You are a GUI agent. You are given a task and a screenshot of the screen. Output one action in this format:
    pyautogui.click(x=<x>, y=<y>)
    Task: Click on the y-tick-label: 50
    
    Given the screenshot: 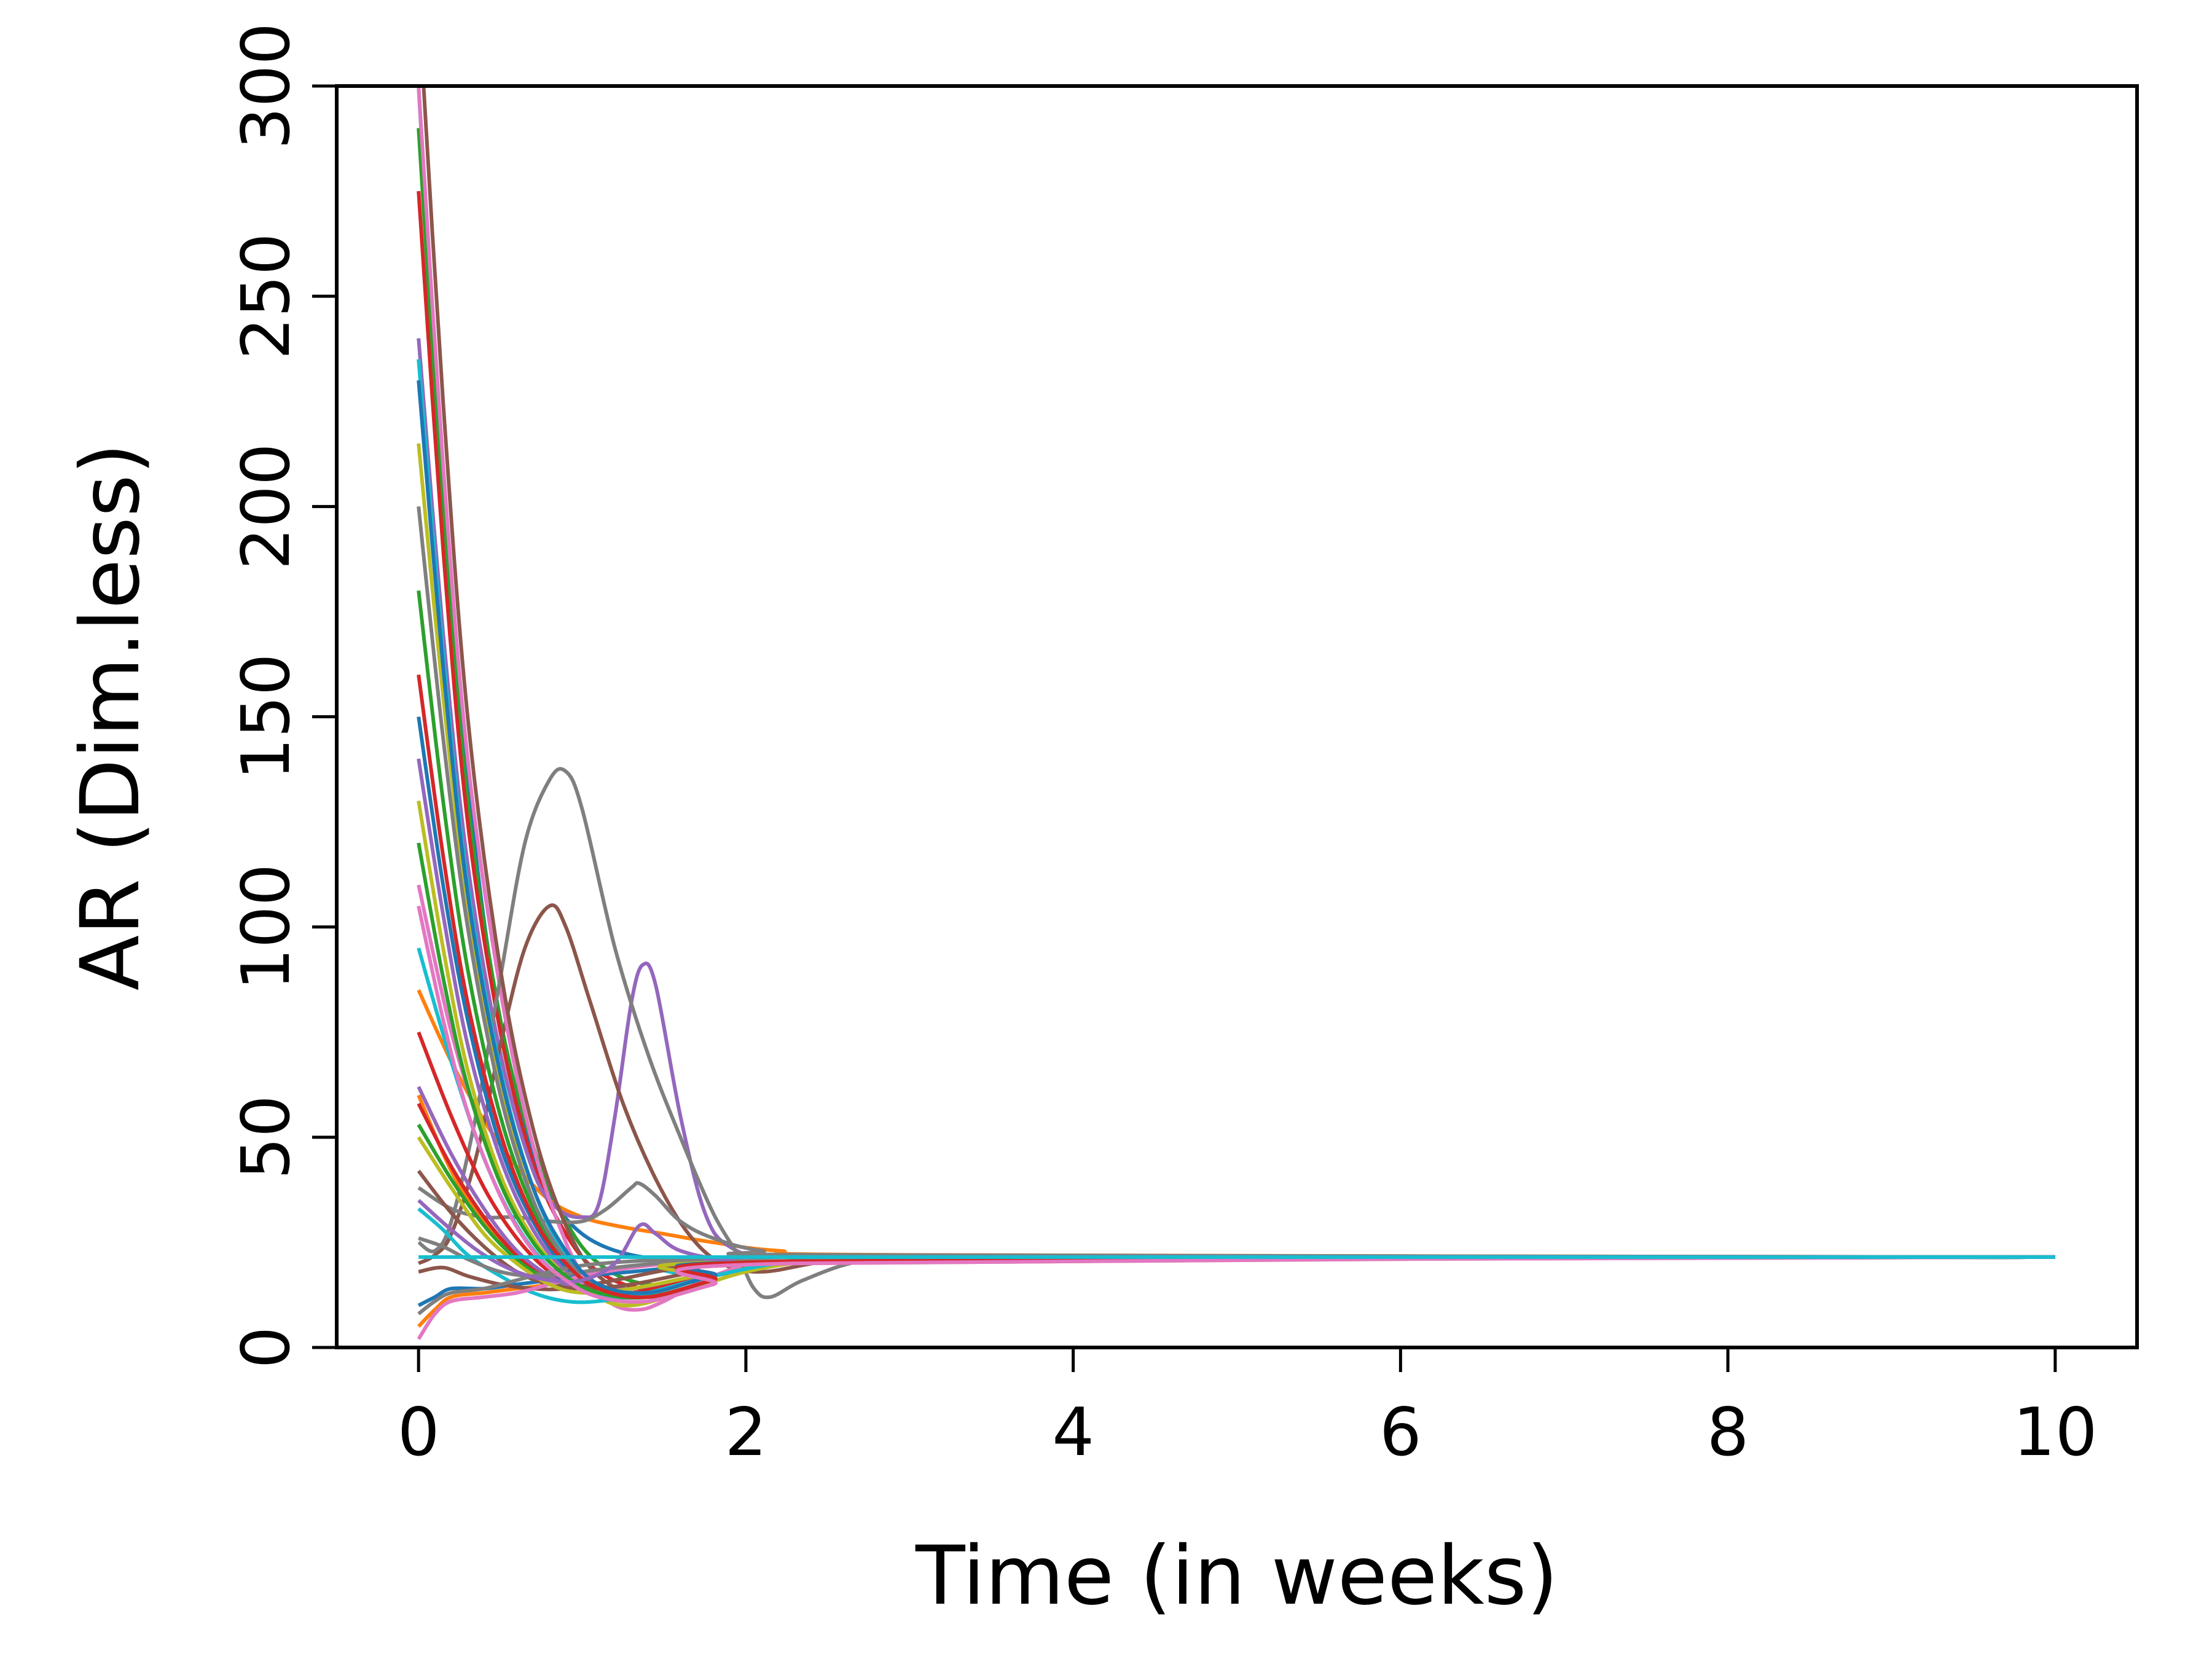 What is the action you would take?
    pyautogui.click(x=266, y=1137)
    